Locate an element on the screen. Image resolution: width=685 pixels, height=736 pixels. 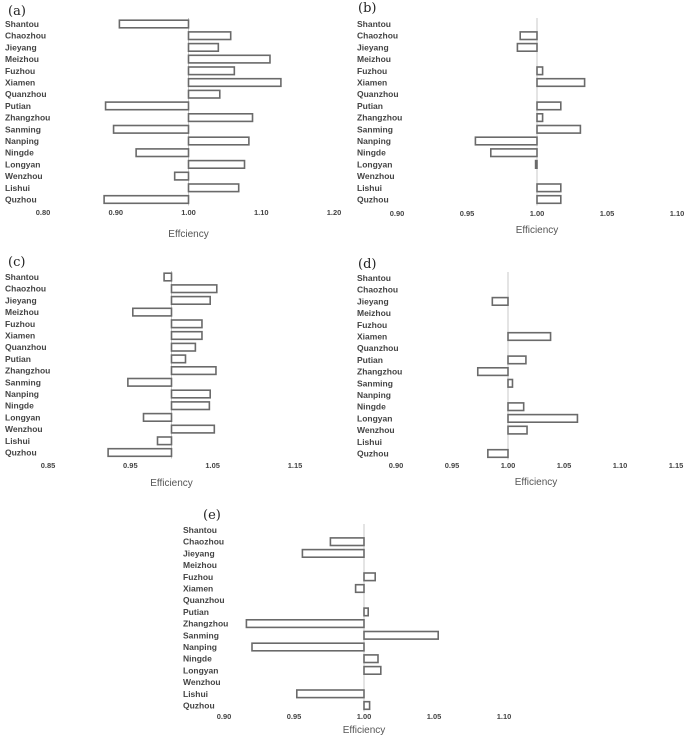
panel-label: (b) is located at coordinates (367, 8).